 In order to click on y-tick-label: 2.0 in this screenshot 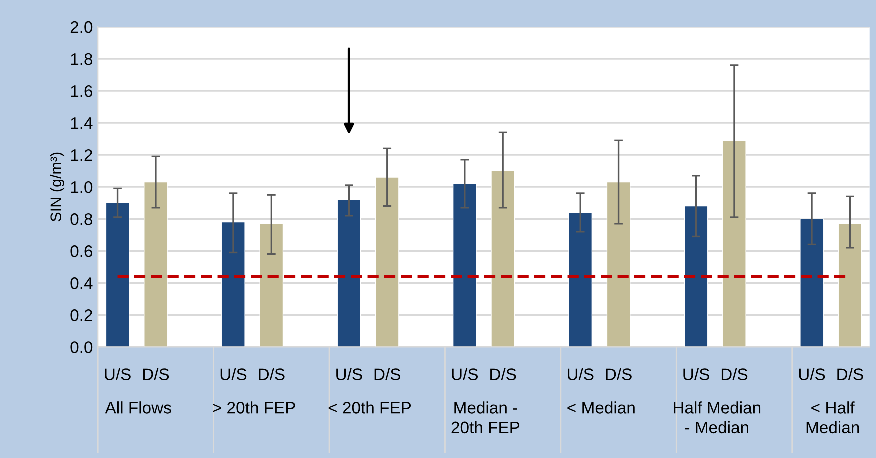, I will do `click(81, 27)`.